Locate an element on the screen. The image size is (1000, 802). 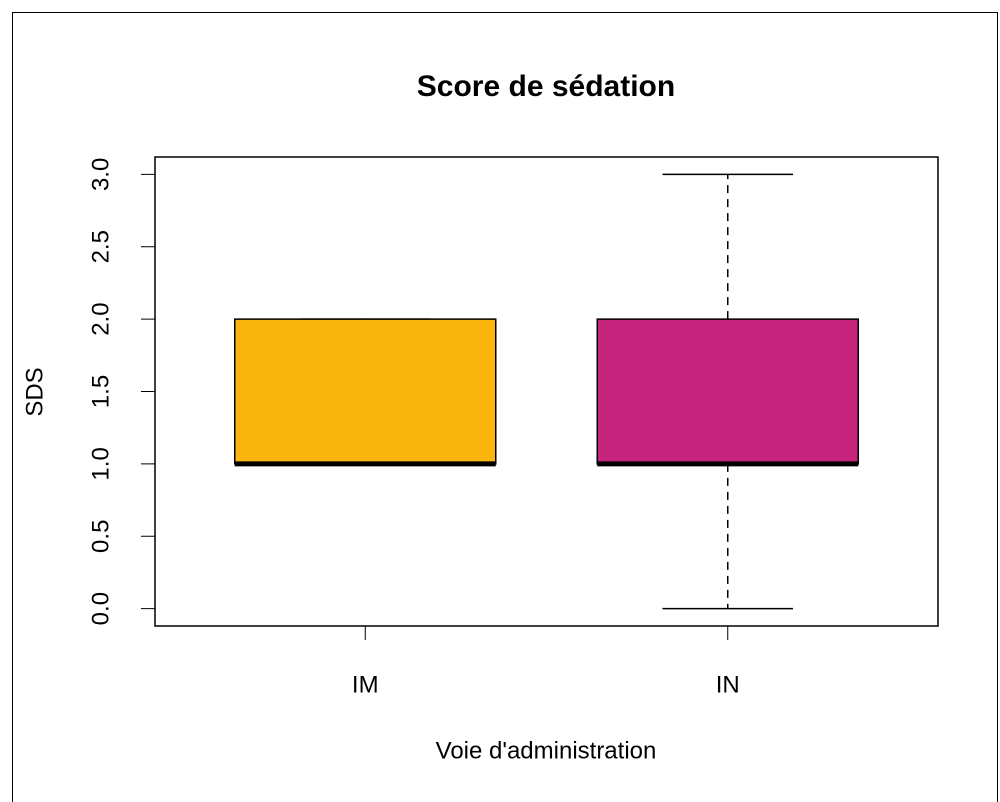
y-tick-label: 0.0 is located at coordinates (100, 608).